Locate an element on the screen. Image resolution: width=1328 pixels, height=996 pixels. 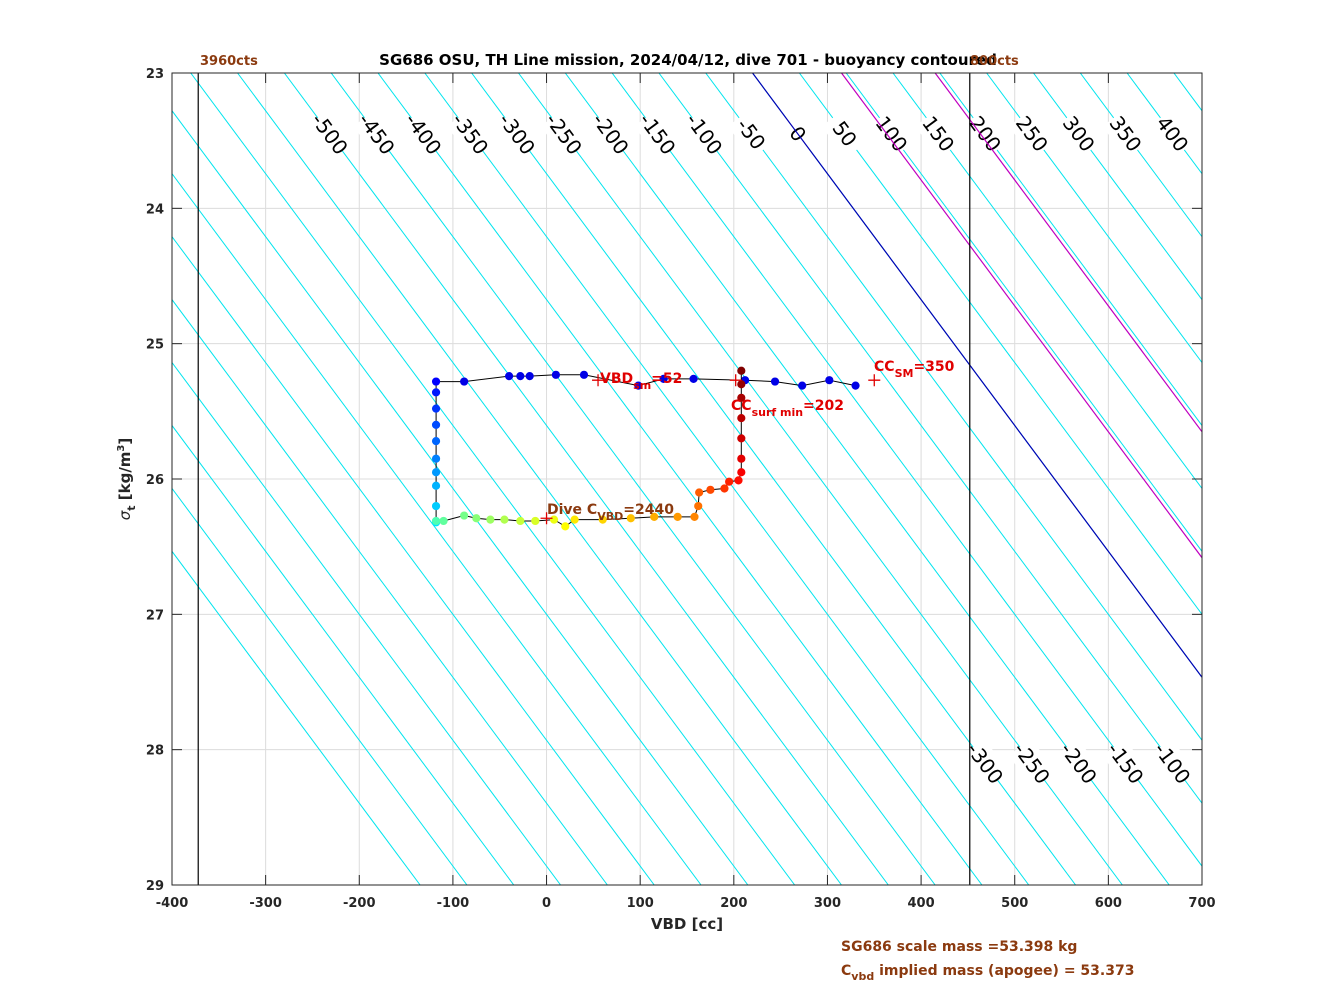
x-tick-label: -400 is located at coordinates (172, 903).